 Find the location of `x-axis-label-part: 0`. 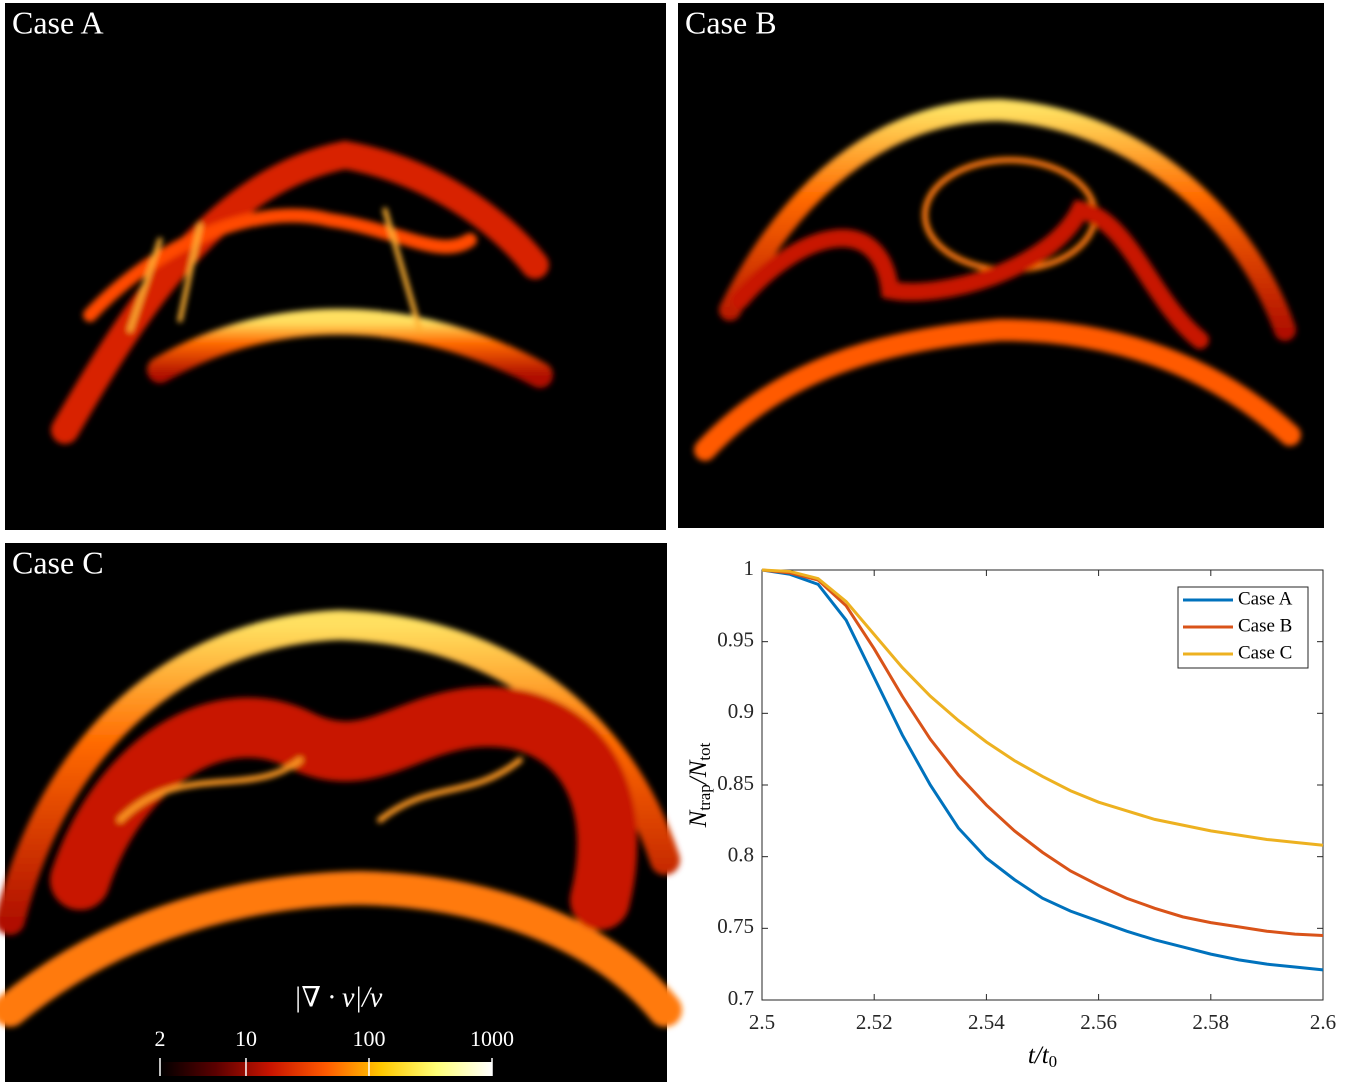

x-axis-label-part: 0 is located at coordinates (1053, 1061).